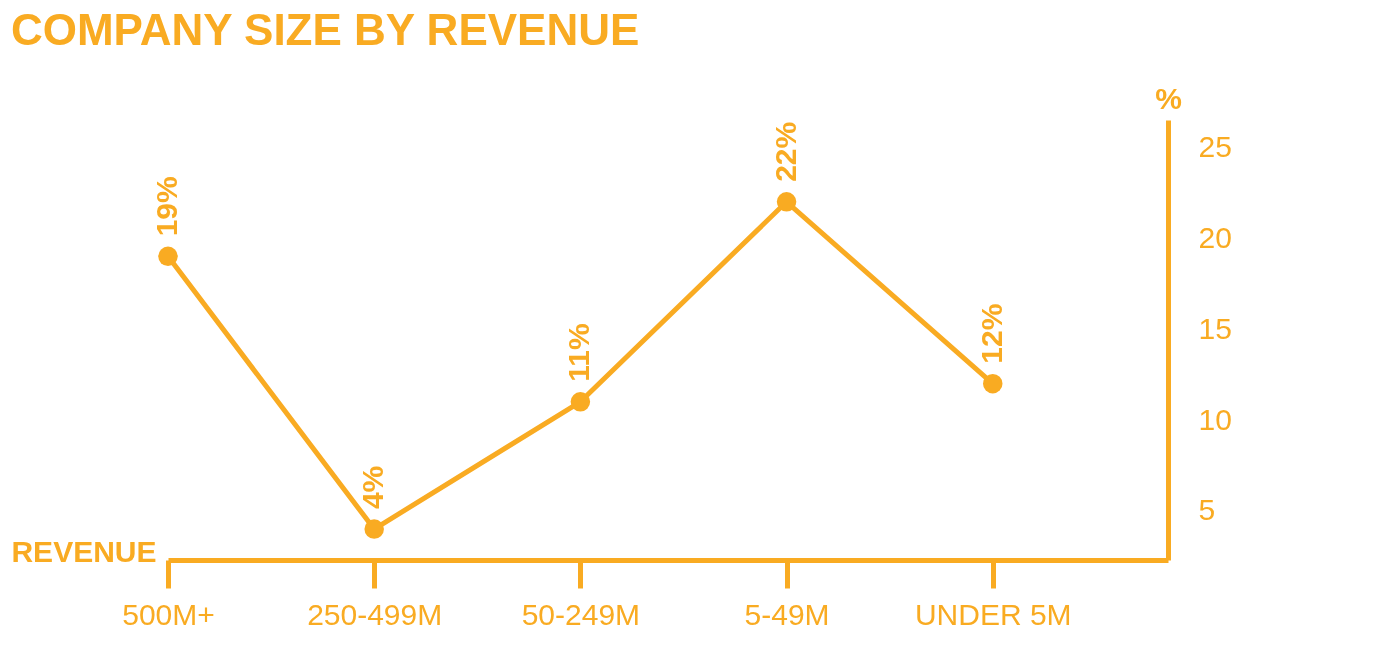  What do you see at coordinates (1168, 98) in the screenshot?
I see `y-axis-title: %` at bounding box center [1168, 98].